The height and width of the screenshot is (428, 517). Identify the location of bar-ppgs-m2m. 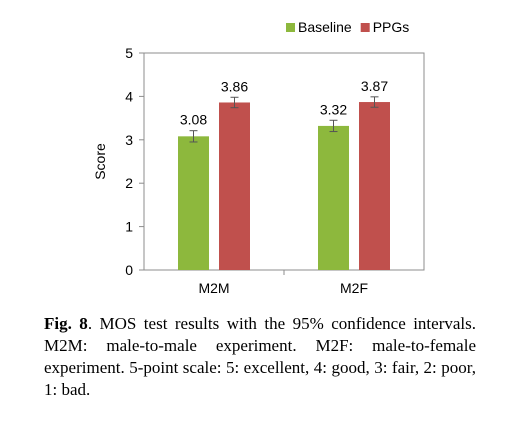
(234, 186).